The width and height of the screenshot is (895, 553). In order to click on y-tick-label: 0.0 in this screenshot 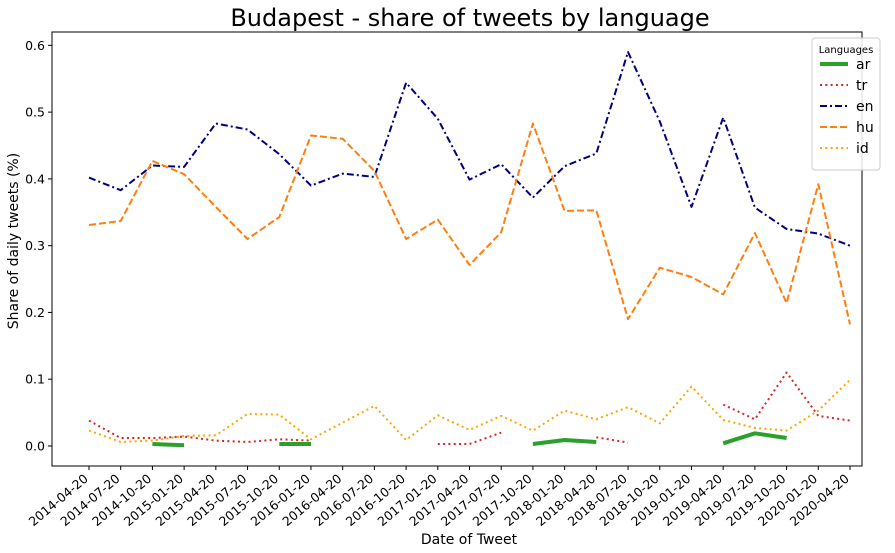, I will do `click(35, 445)`.